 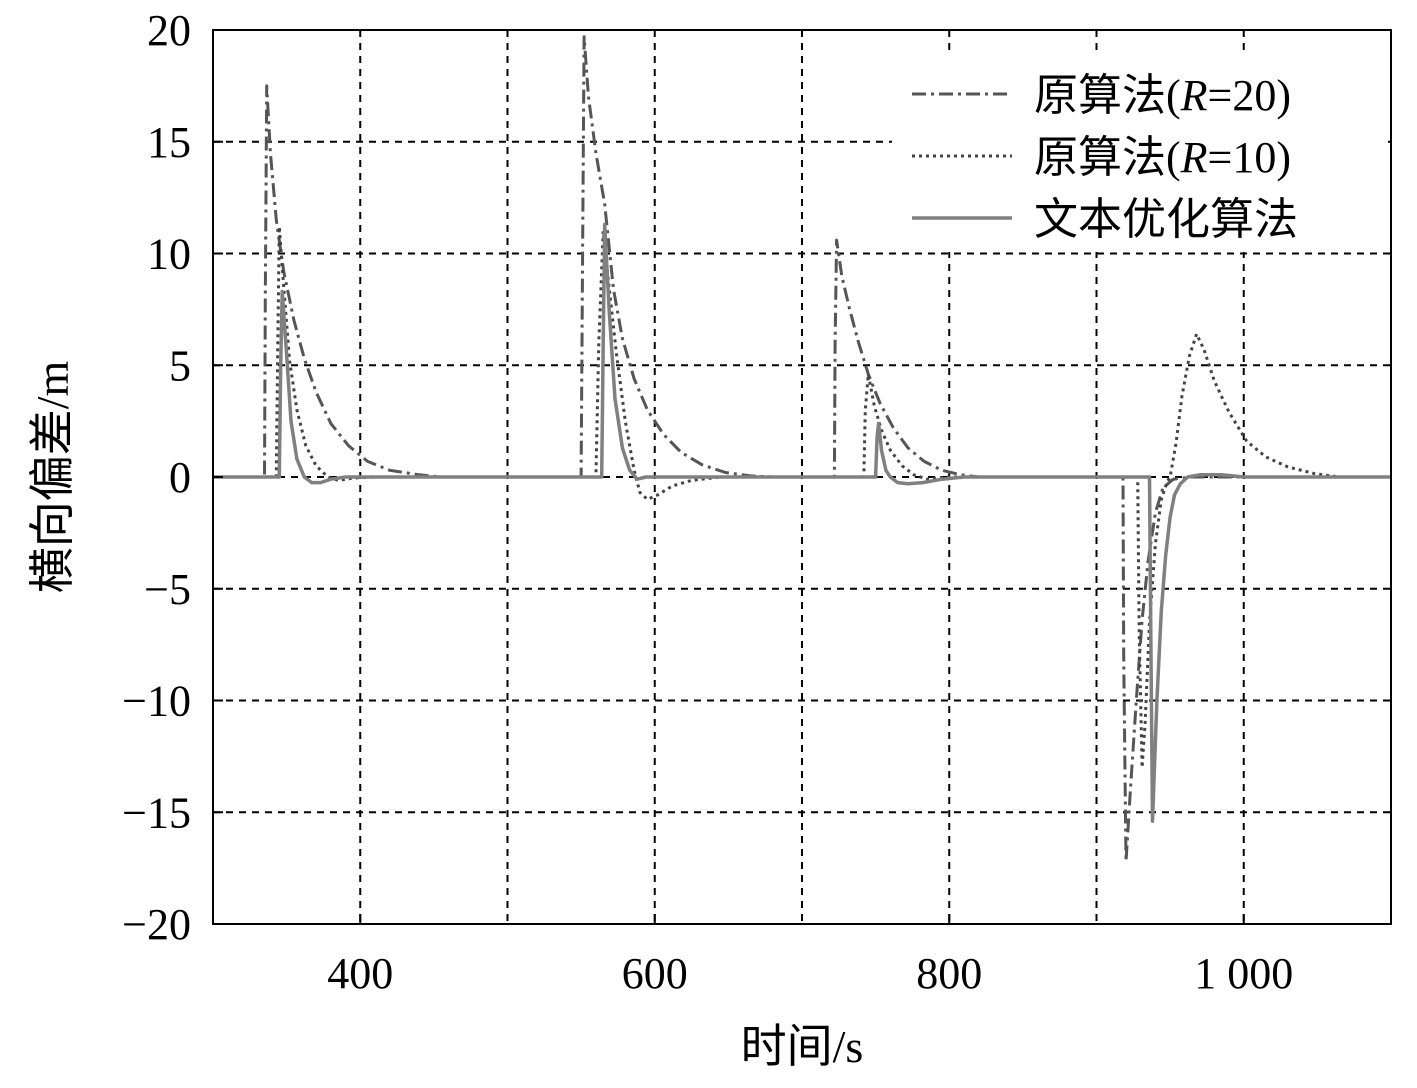 I want to click on x-tick-label: 600, so click(x=655, y=973).